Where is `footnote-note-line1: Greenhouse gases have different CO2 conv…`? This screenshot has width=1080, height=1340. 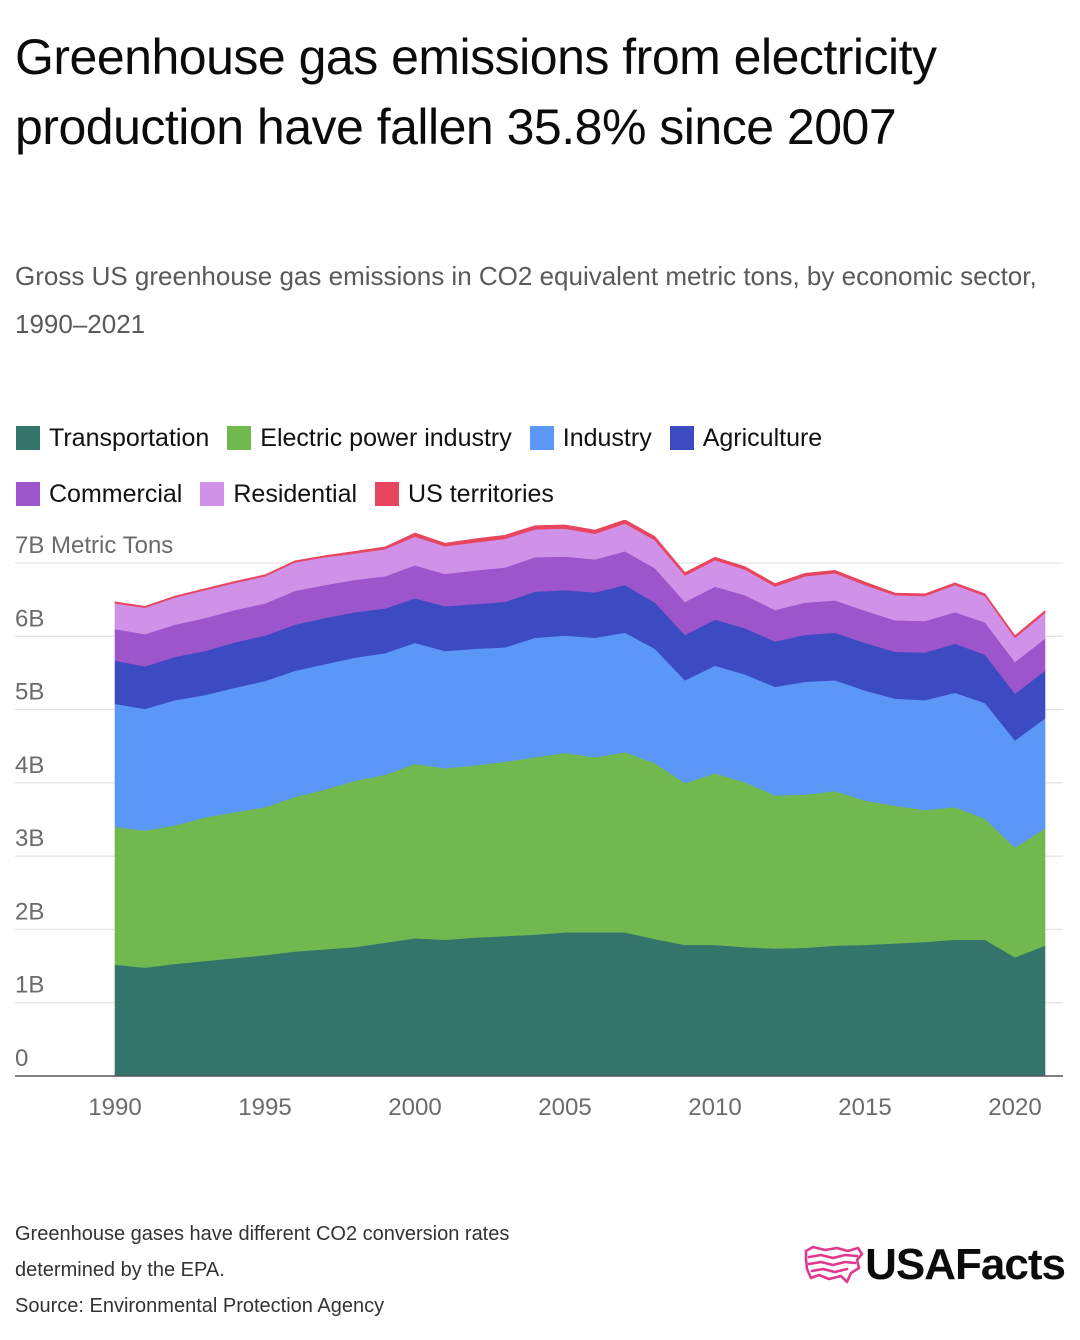 footnote-note-line1: Greenhouse gases have different CO2 conv… is located at coordinates (262, 1234).